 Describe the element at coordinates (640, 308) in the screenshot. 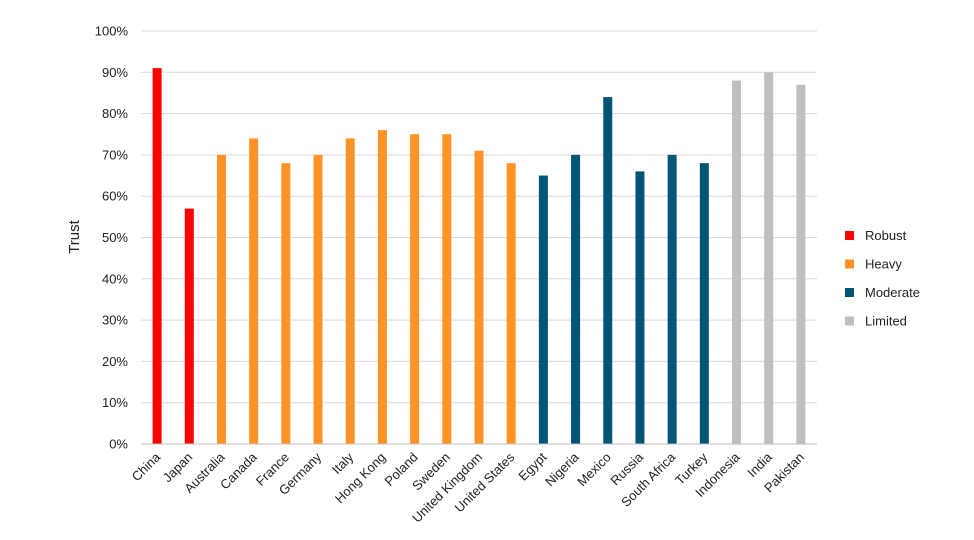

I see `bar-russia` at that location.